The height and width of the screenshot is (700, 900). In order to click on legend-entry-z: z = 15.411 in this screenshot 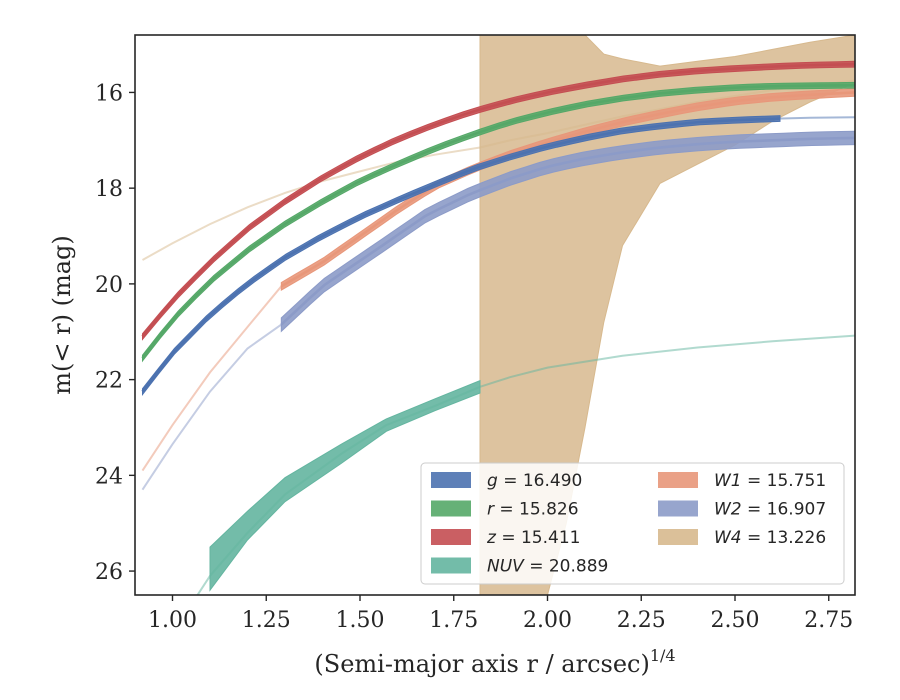, I will do `click(505, 538)`.